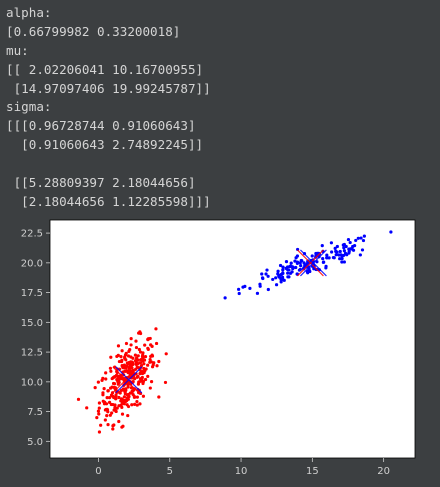  Describe the element at coordinates (105, 69) in the screenshot. I see `console-line: [[ 2.02206041 10.16700955]` at that location.